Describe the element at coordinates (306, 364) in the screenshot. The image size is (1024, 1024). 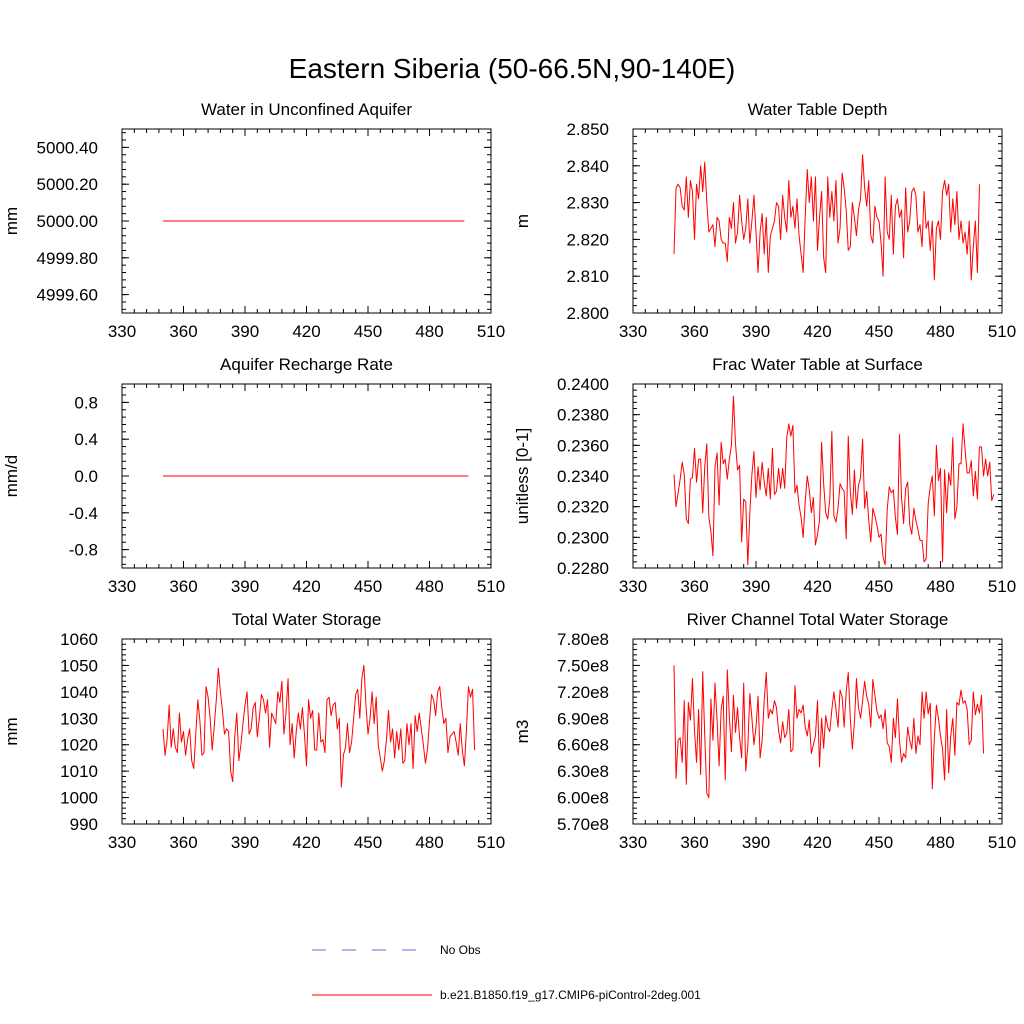
I see `panel-title: Aquifer Recharge Rate` at that location.